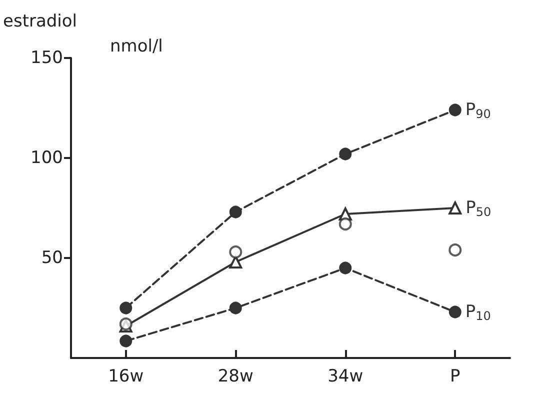  What do you see at coordinates (455, 376) in the screenshot?
I see `x-tick-label: P` at bounding box center [455, 376].